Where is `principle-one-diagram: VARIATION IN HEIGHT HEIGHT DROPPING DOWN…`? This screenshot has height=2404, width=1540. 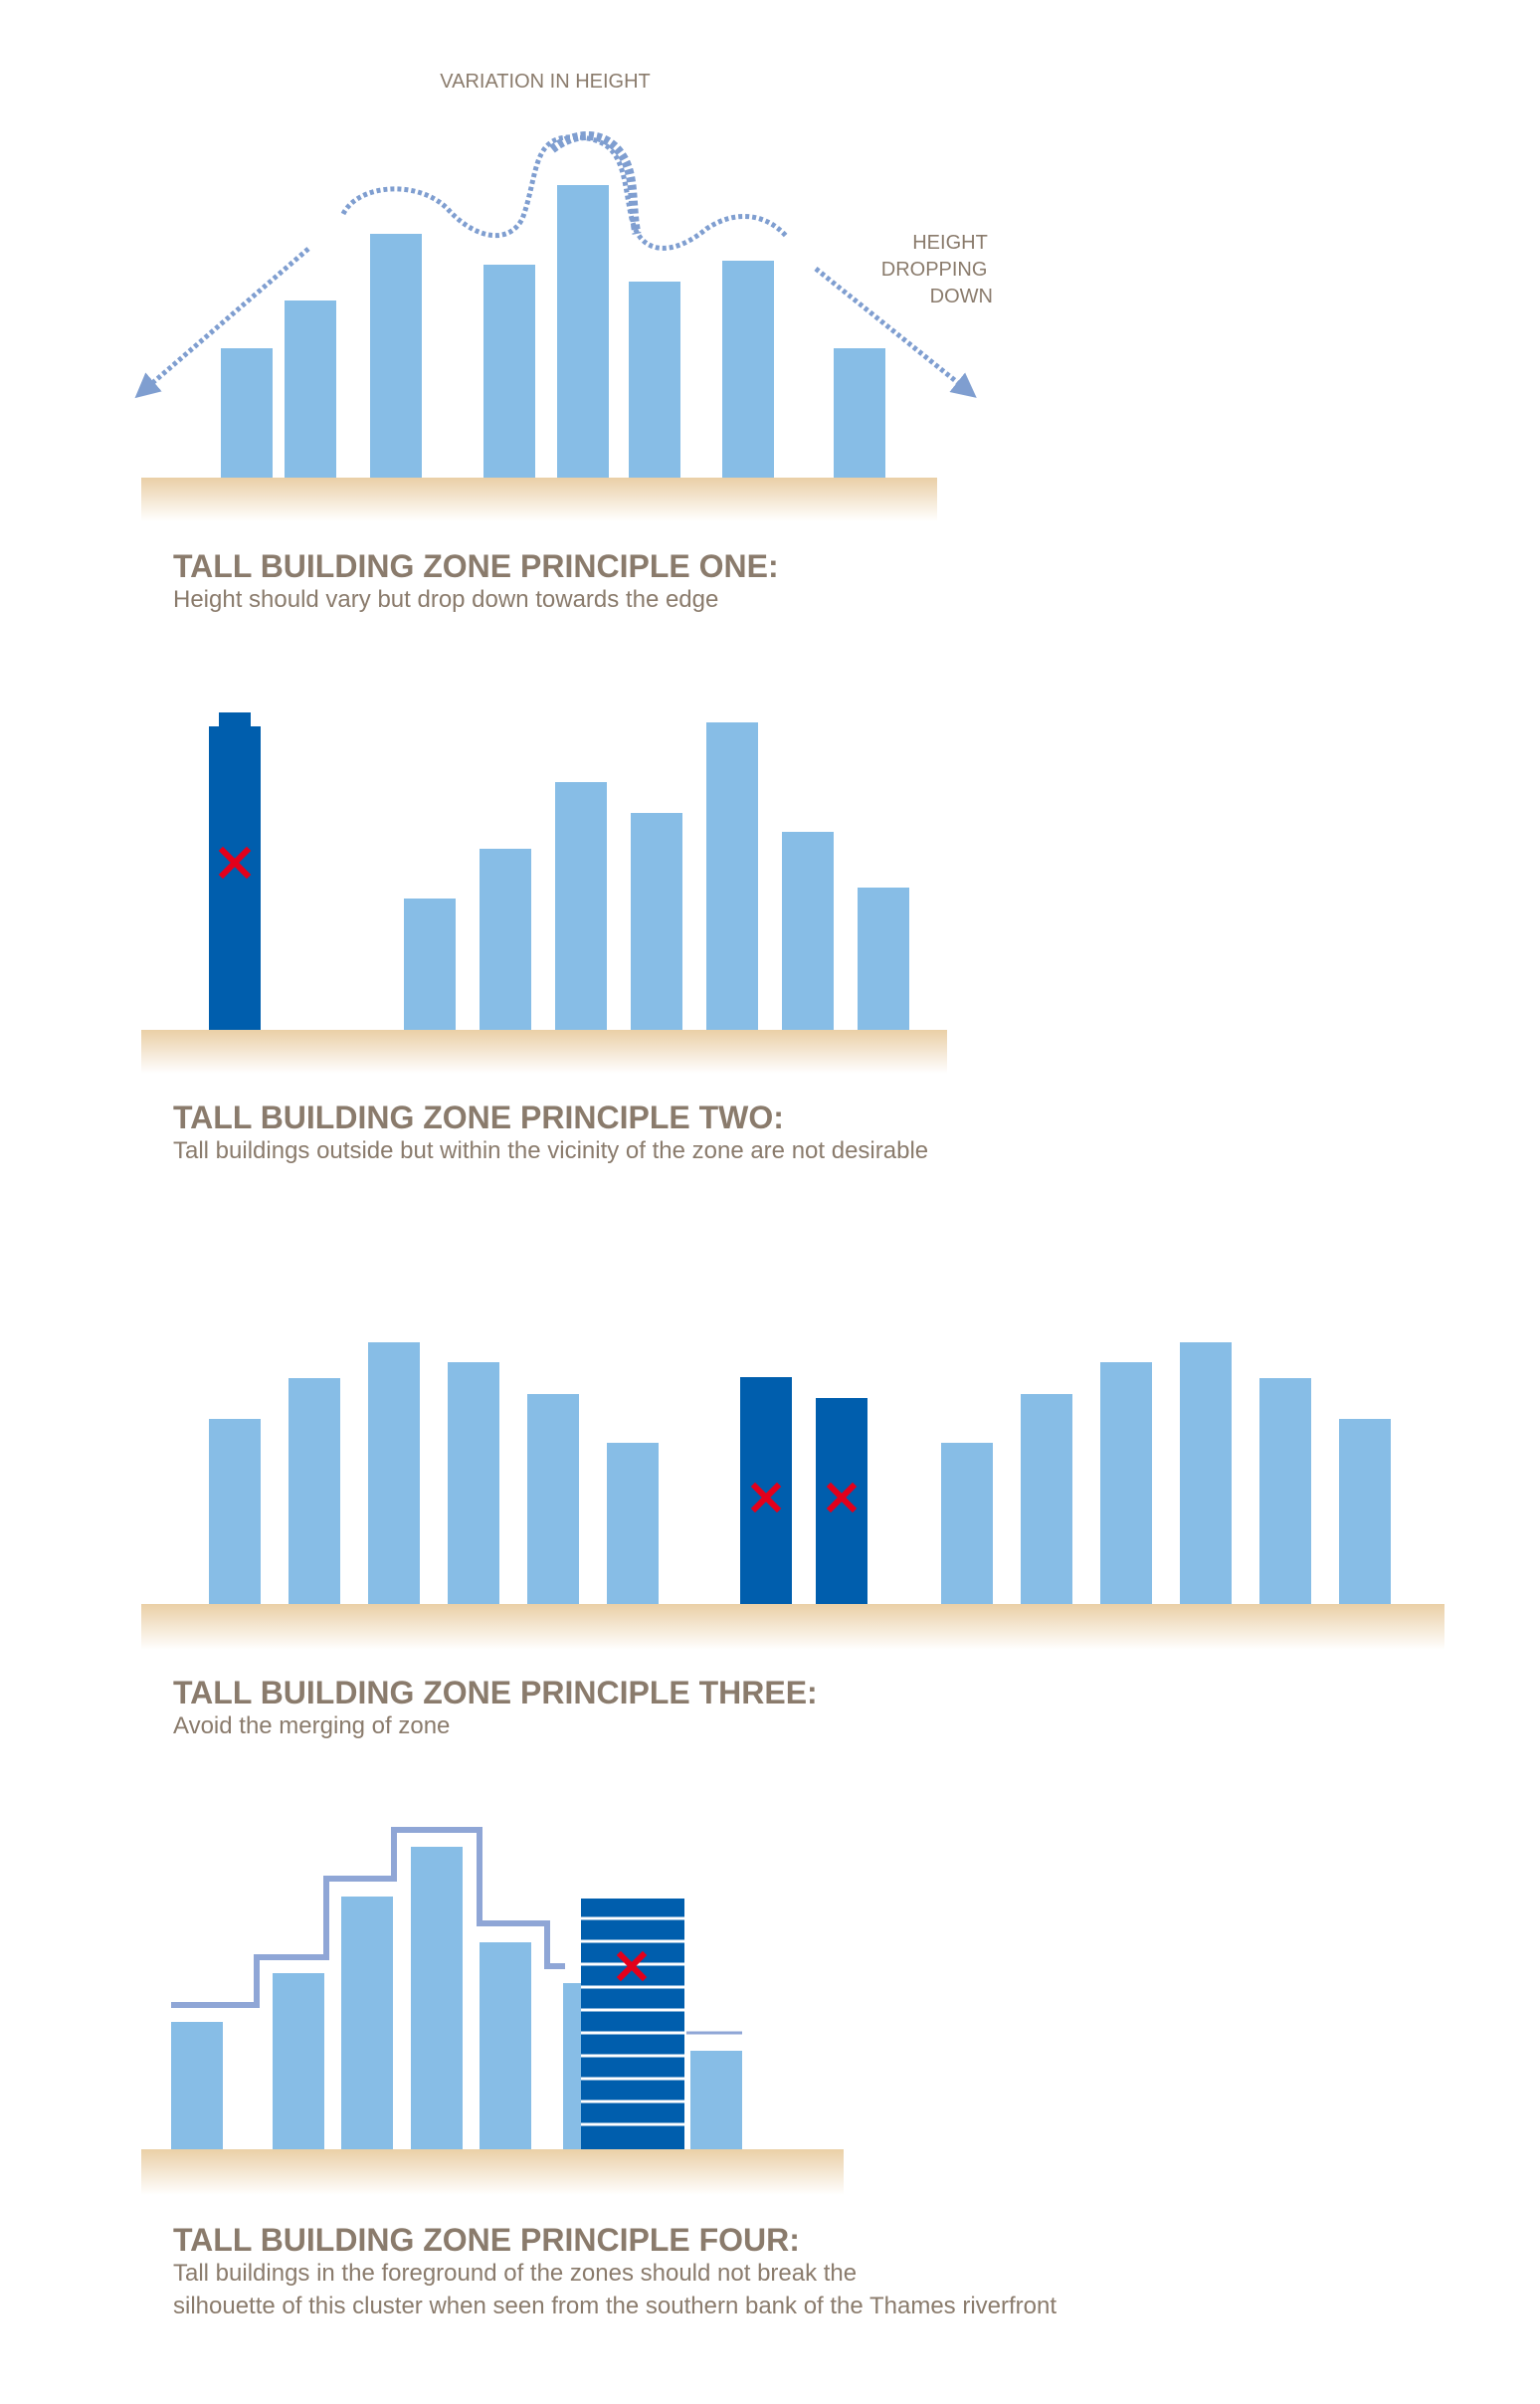 principle-one-diagram: VARIATION IN HEIGHT HEIGHT DROPPING DOWN… is located at coordinates (563, 342).